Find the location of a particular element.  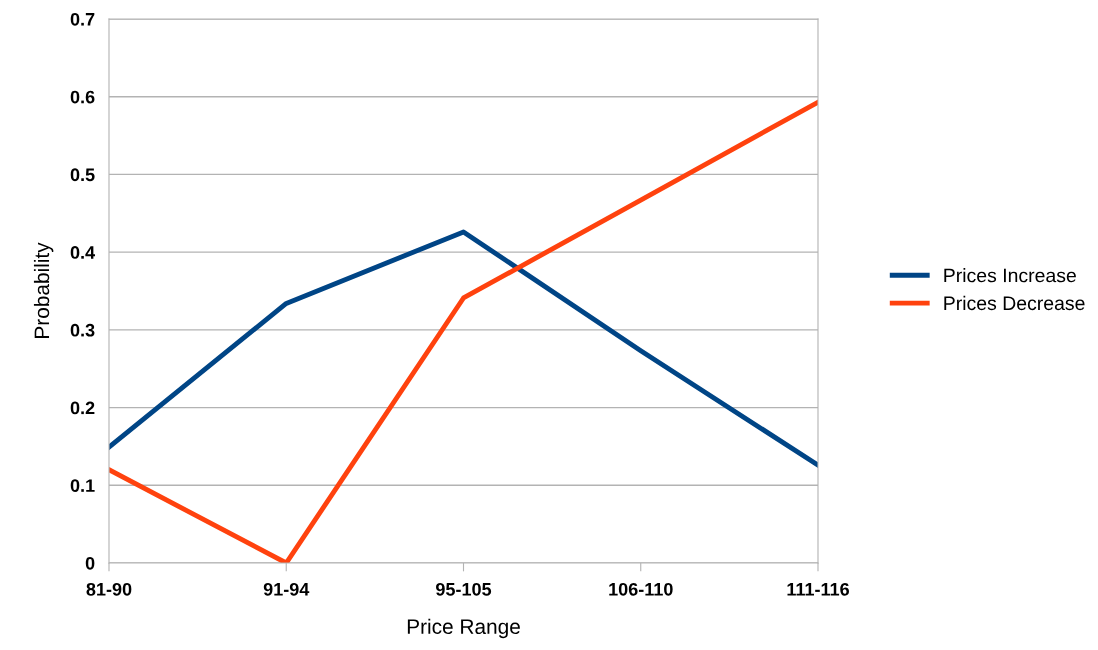

y-tick-label: 0.6 is located at coordinates (82, 97).